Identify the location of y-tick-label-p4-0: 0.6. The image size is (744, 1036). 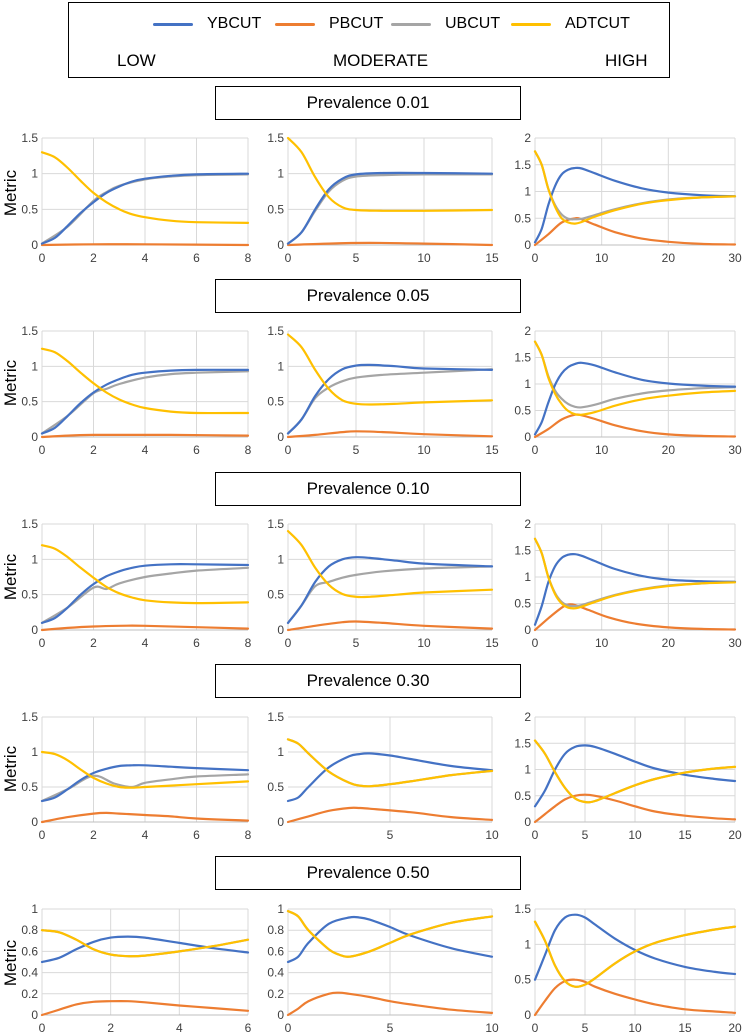
(29, 951).